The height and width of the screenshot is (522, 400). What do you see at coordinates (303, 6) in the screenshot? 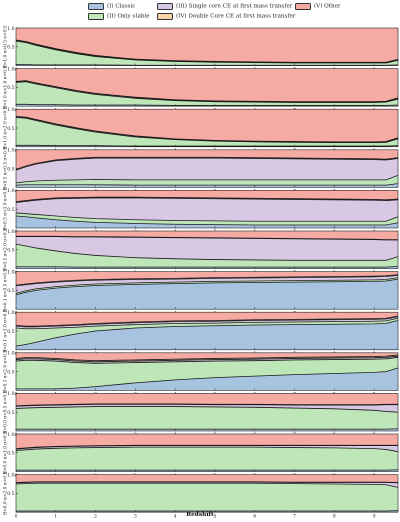
I see `legend-swatch-other` at bounding box center [303, 6].